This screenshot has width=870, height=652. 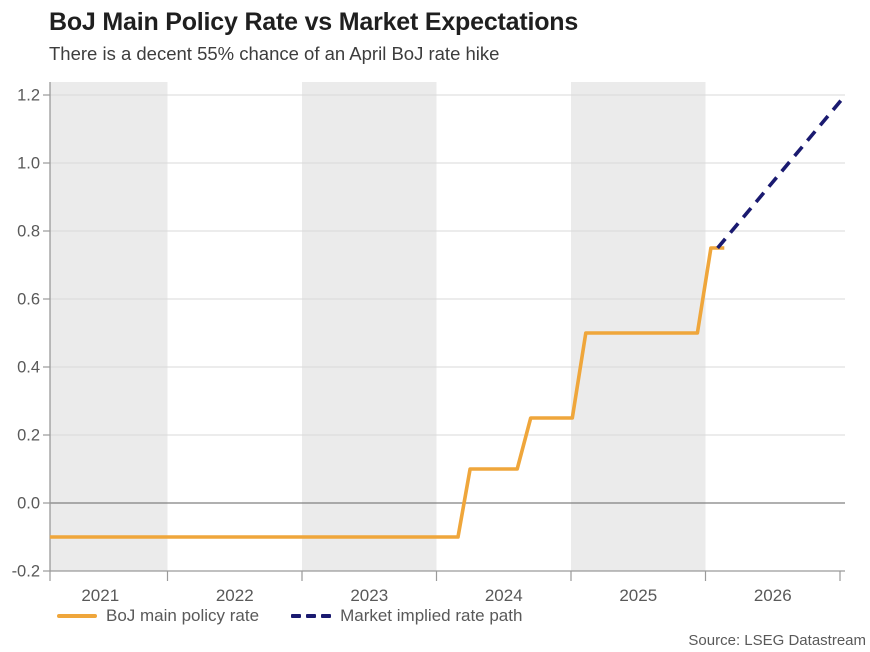 What do you see at coordinates (28, 96) in the screenshot?
I see `y-tick-label: 1.2` at bounding box center [28, 96].